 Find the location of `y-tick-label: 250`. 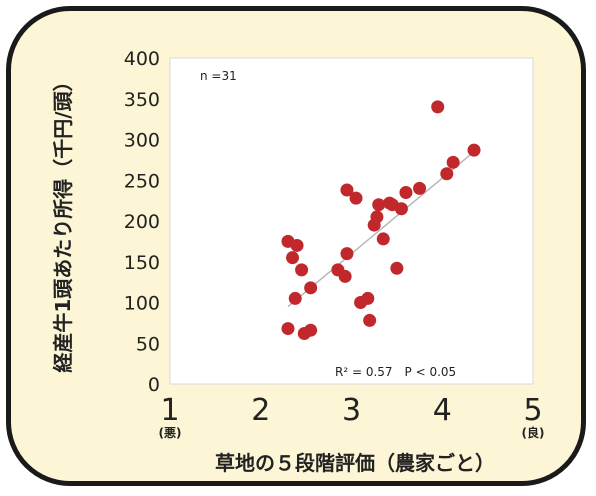

y-tick-label: 250 is located at coordinates (142, 181).